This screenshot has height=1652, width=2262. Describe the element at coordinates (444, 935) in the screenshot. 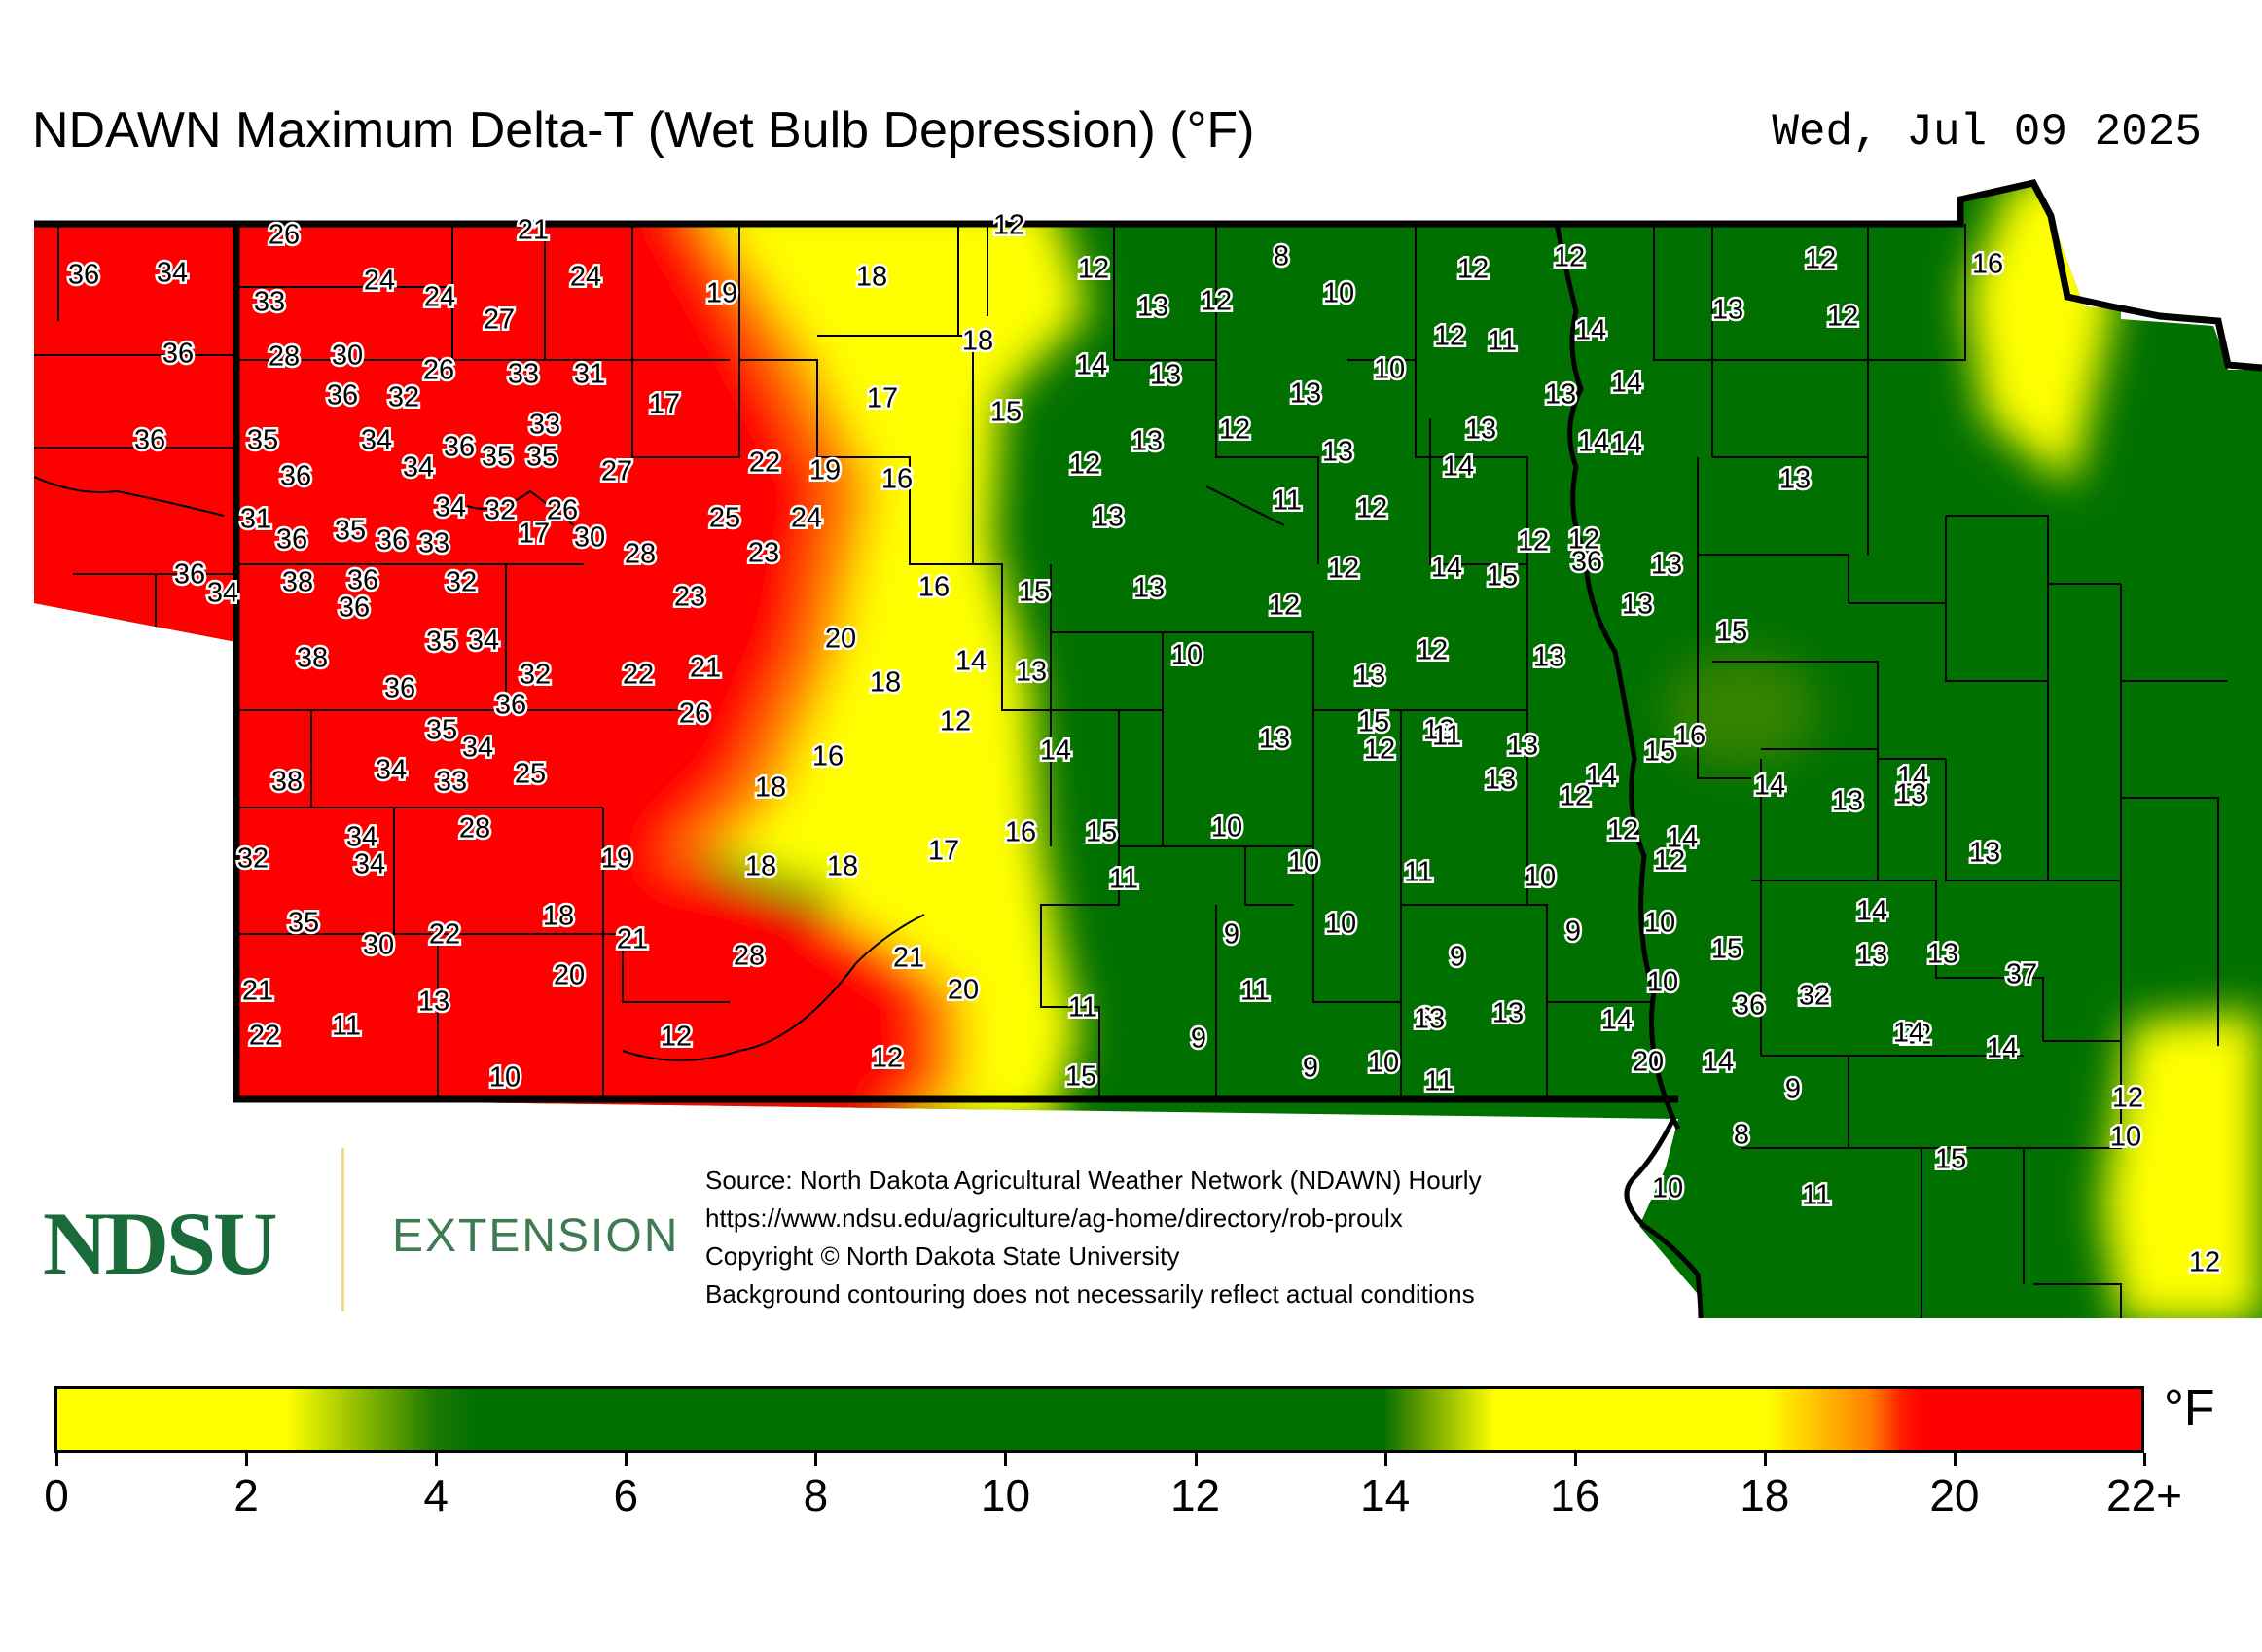

I see `station-value-label: 22` at that location.